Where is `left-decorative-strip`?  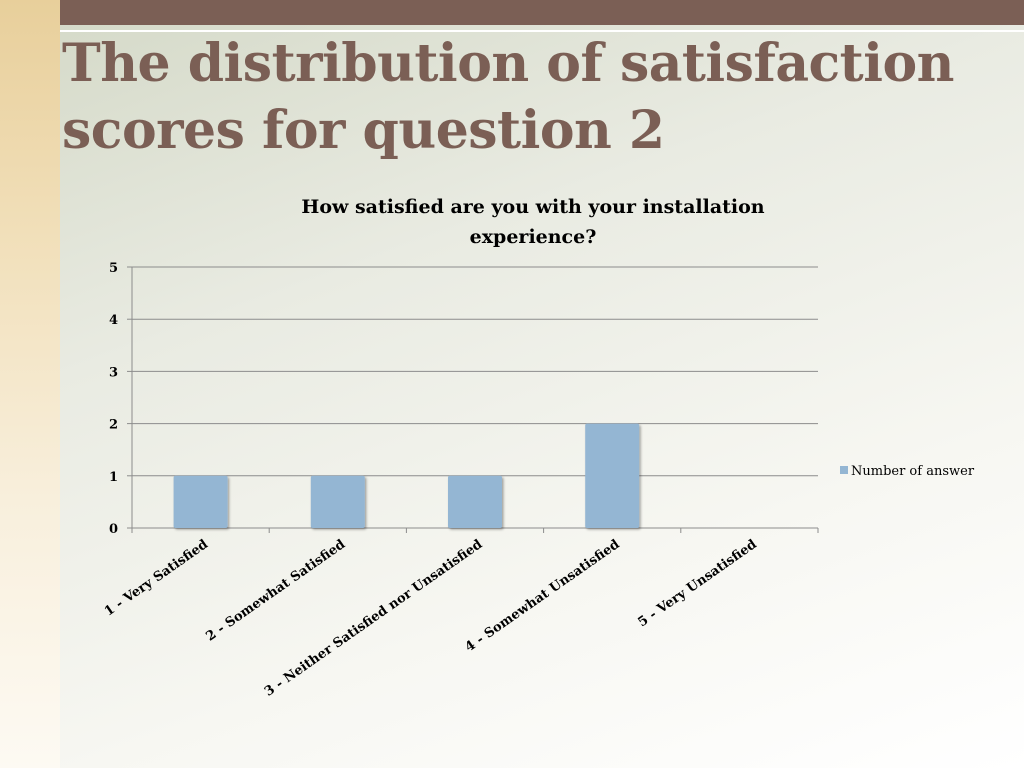
left-decorative-strip is located at coordinates (30, 384).